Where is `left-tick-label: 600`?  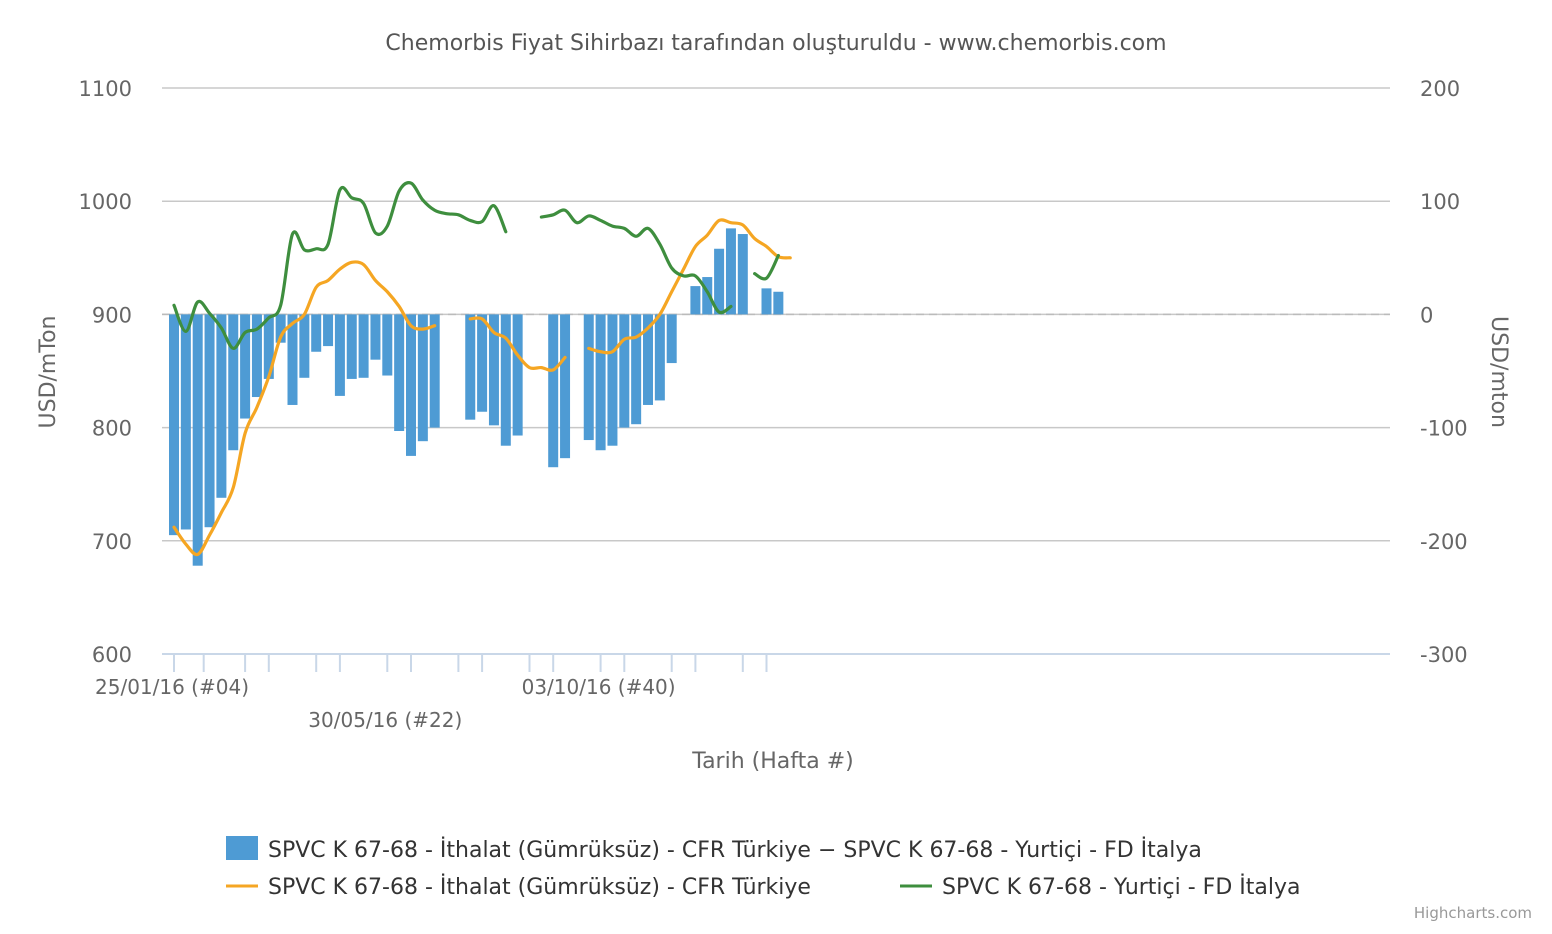 left-tick-label: 600 is located at coordinates (112, 655).